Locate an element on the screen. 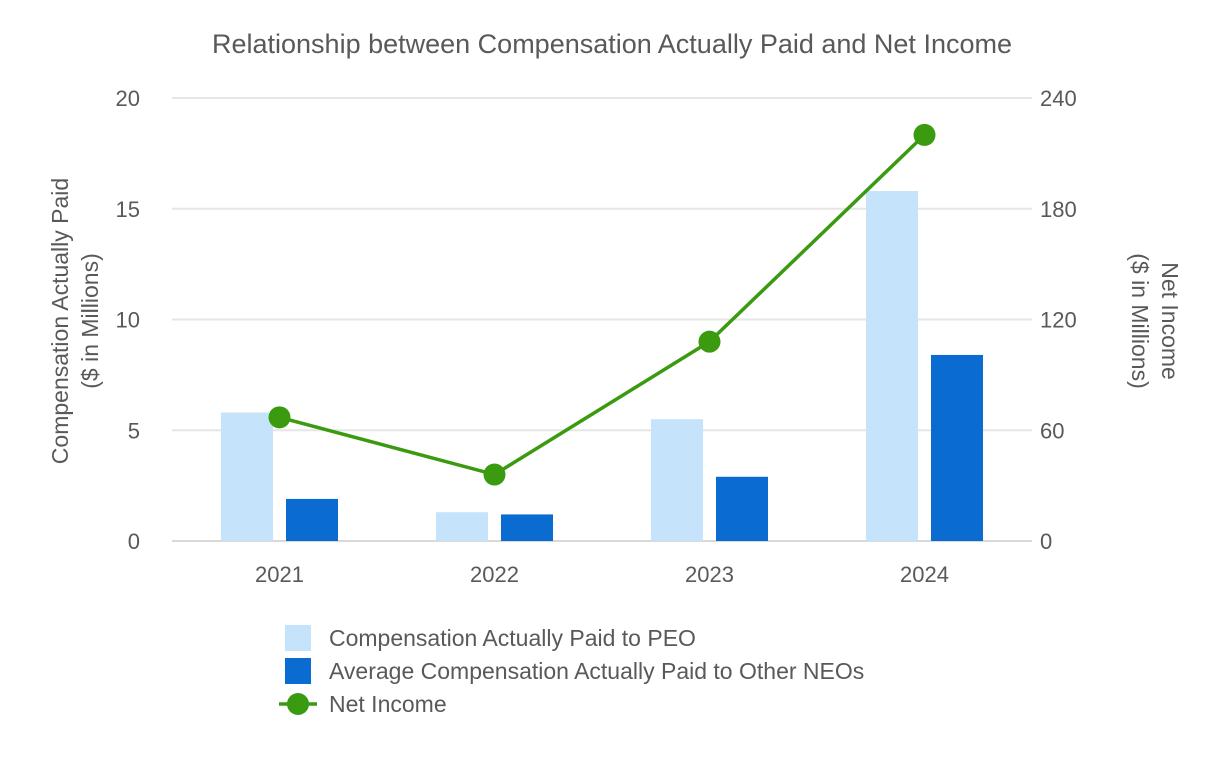 The height and width of the screenshot is (760, 1226). legend-point-marker is located at coordinates (298, 704).